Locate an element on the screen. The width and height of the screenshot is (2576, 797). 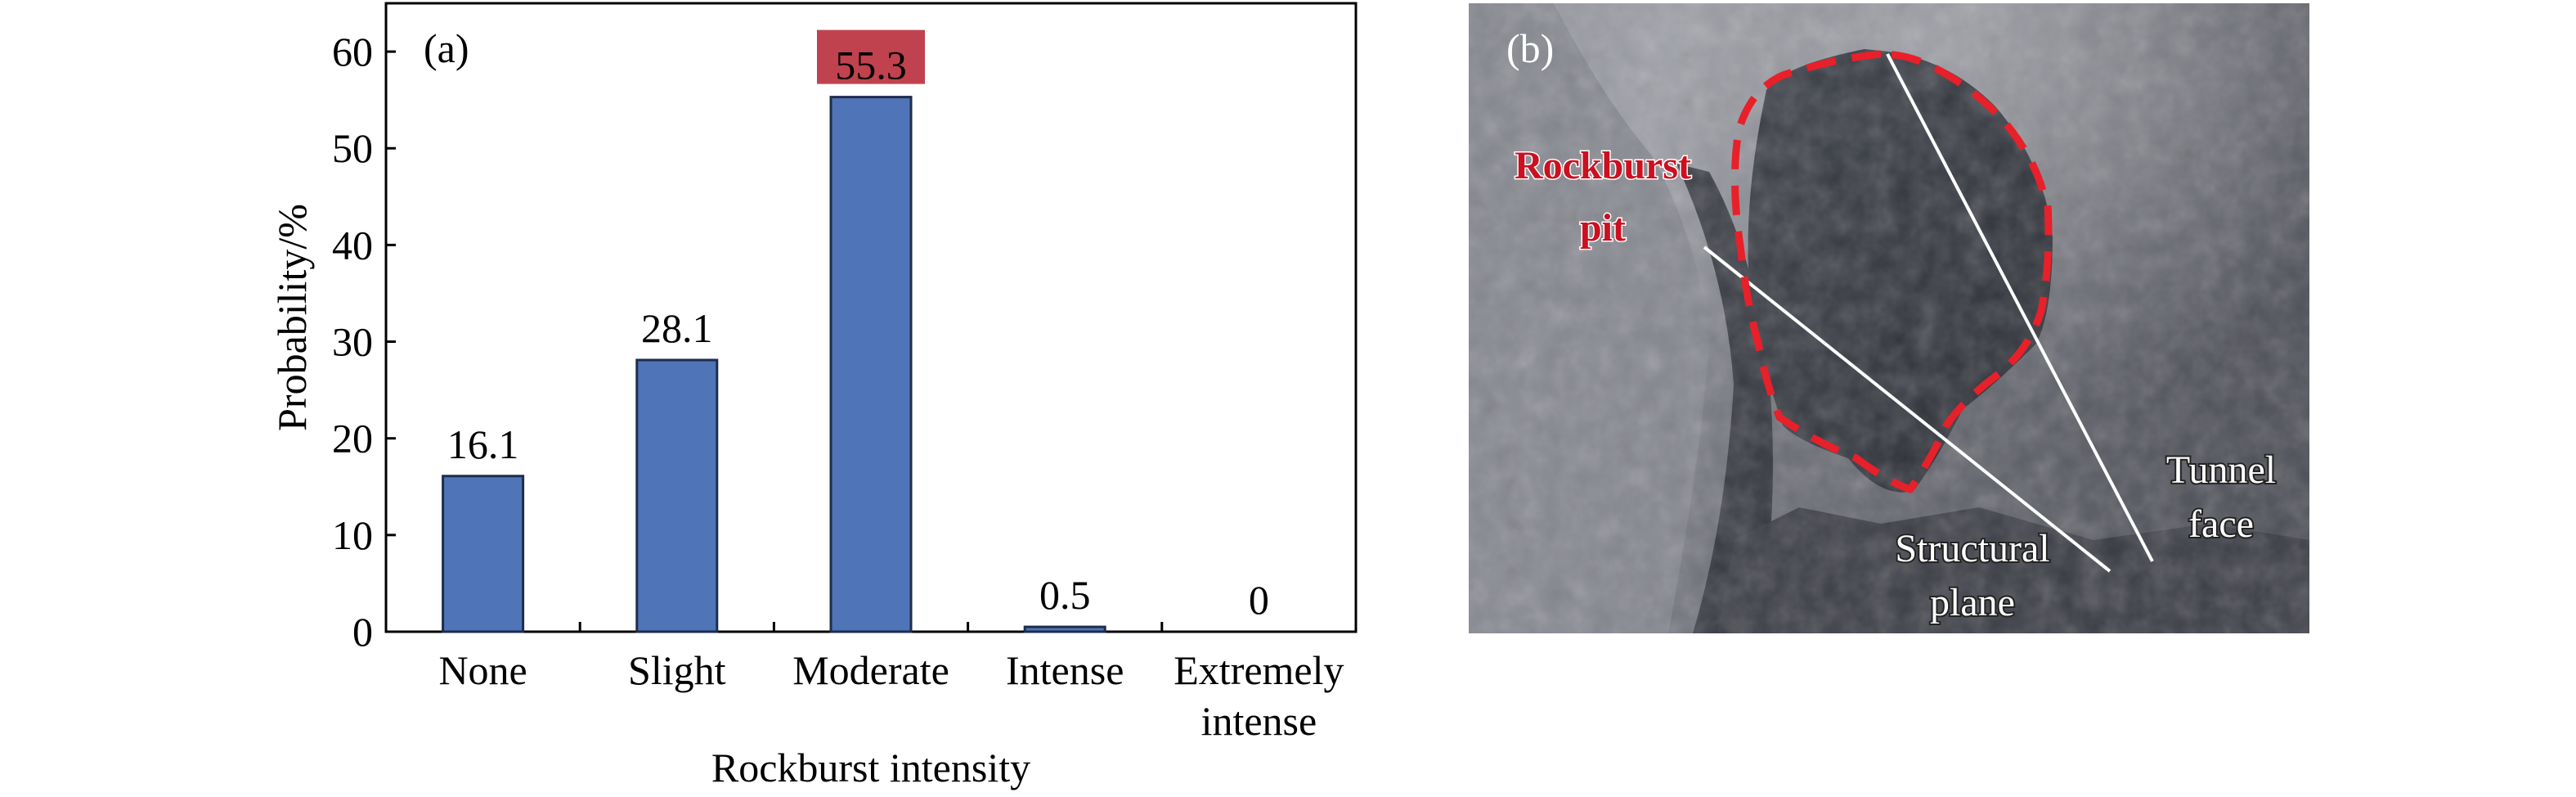
rockburst-pit-outline is located at coordinates (1892, 271).